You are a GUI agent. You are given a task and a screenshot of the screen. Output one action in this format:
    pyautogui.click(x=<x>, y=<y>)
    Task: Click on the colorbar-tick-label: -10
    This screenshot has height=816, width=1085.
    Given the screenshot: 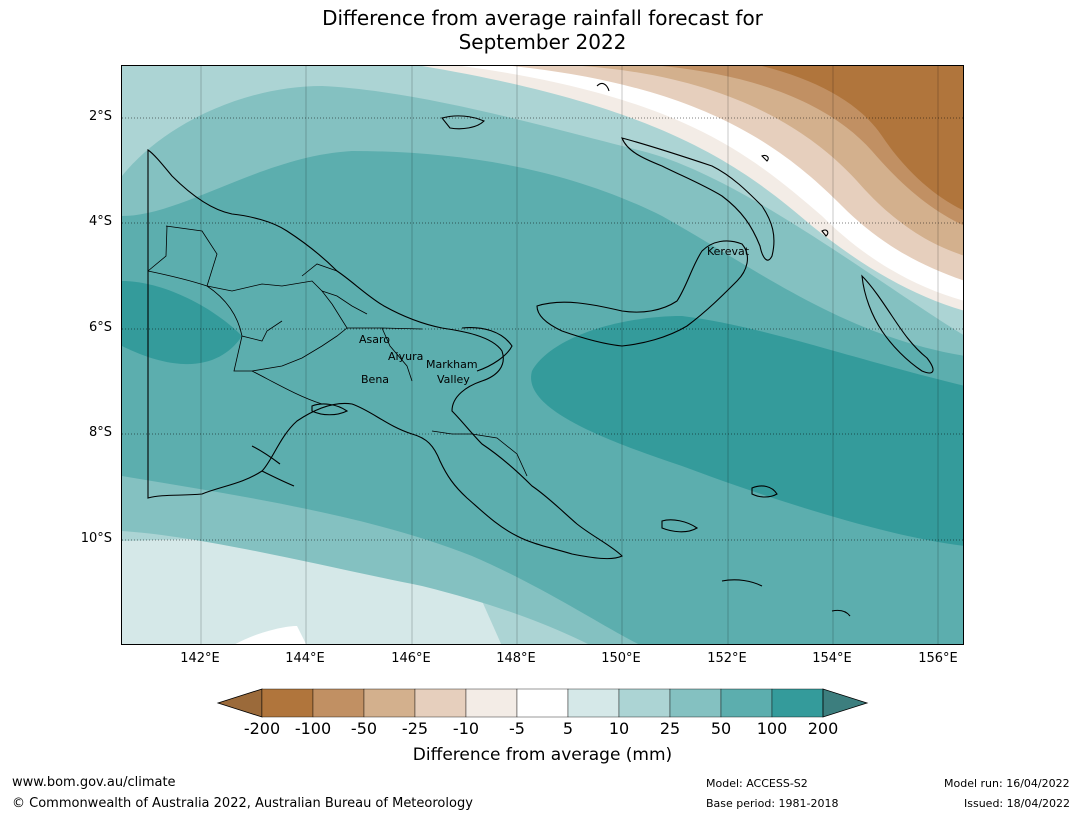 What is the action you would take?
    pyautogui.click(x=466, y=728)
    